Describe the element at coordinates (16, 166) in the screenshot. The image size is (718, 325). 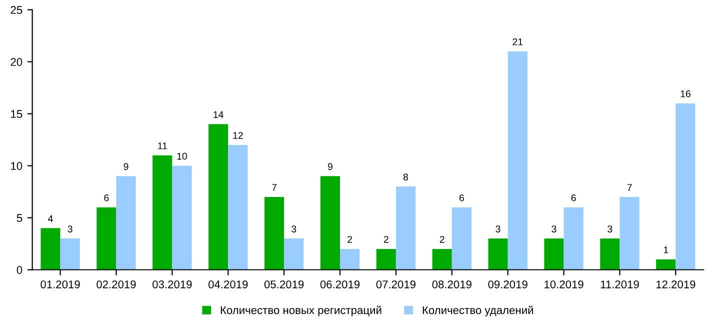
I see `y-tick-label: 10` at that location.